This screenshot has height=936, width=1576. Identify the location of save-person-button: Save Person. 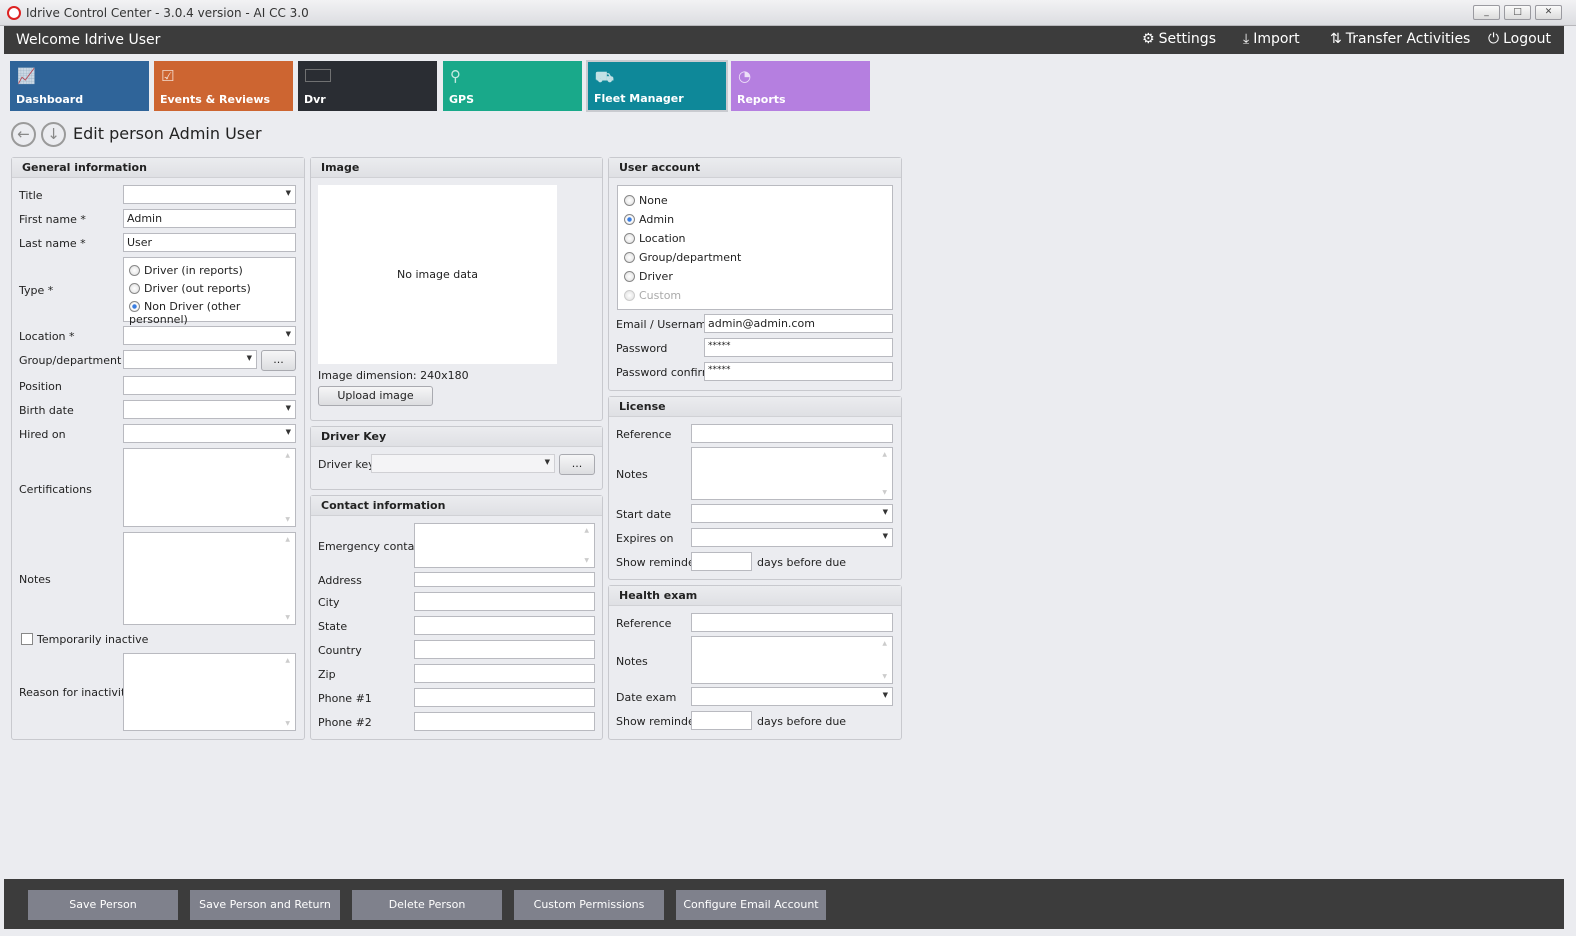
(103, 905).